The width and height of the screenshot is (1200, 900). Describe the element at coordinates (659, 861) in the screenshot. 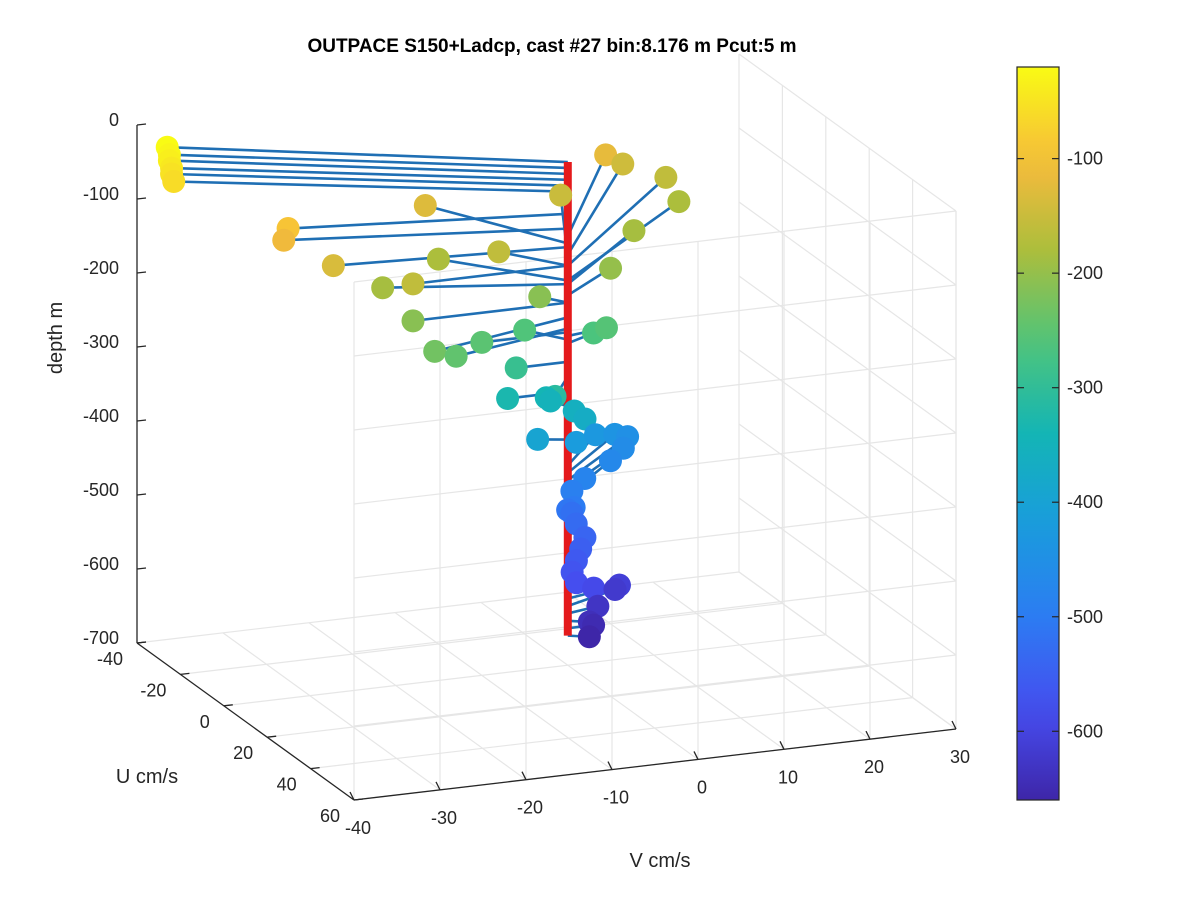

I see `x-axis-label: V cm/s` at that location.